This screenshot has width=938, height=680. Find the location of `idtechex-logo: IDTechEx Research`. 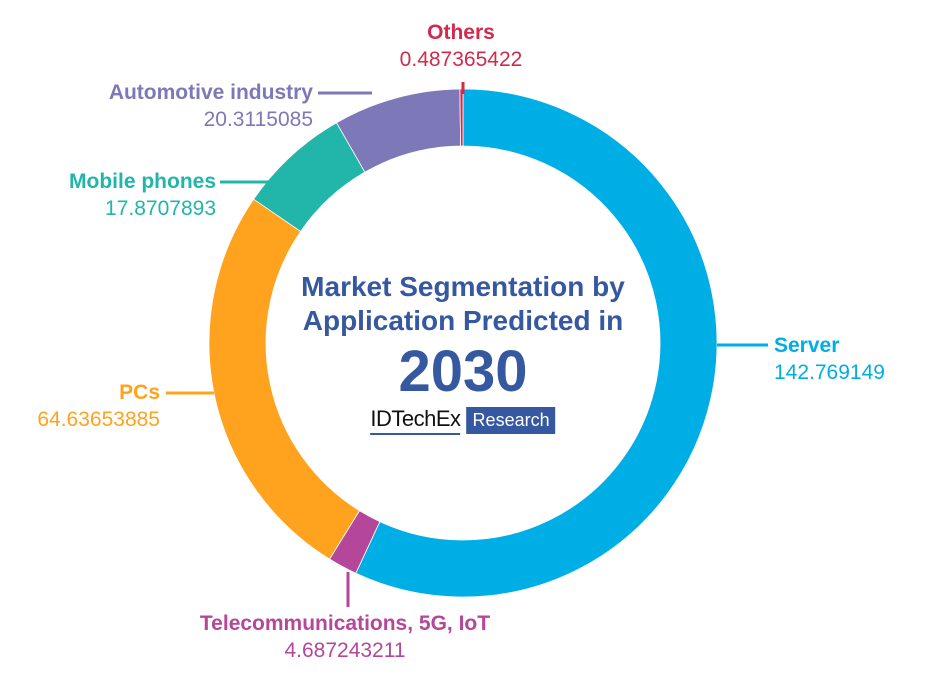

idtechex-logo: IDTechEx Research is located at coordinates (463, 420).